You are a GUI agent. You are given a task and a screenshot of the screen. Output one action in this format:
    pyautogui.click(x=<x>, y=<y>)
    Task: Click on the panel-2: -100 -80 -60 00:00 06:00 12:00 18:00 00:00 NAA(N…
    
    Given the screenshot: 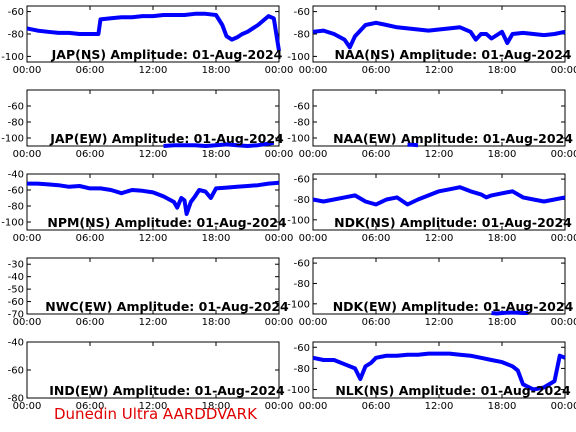 What is the action you would take?
    pyautogui.click(x=431, y=40)
    